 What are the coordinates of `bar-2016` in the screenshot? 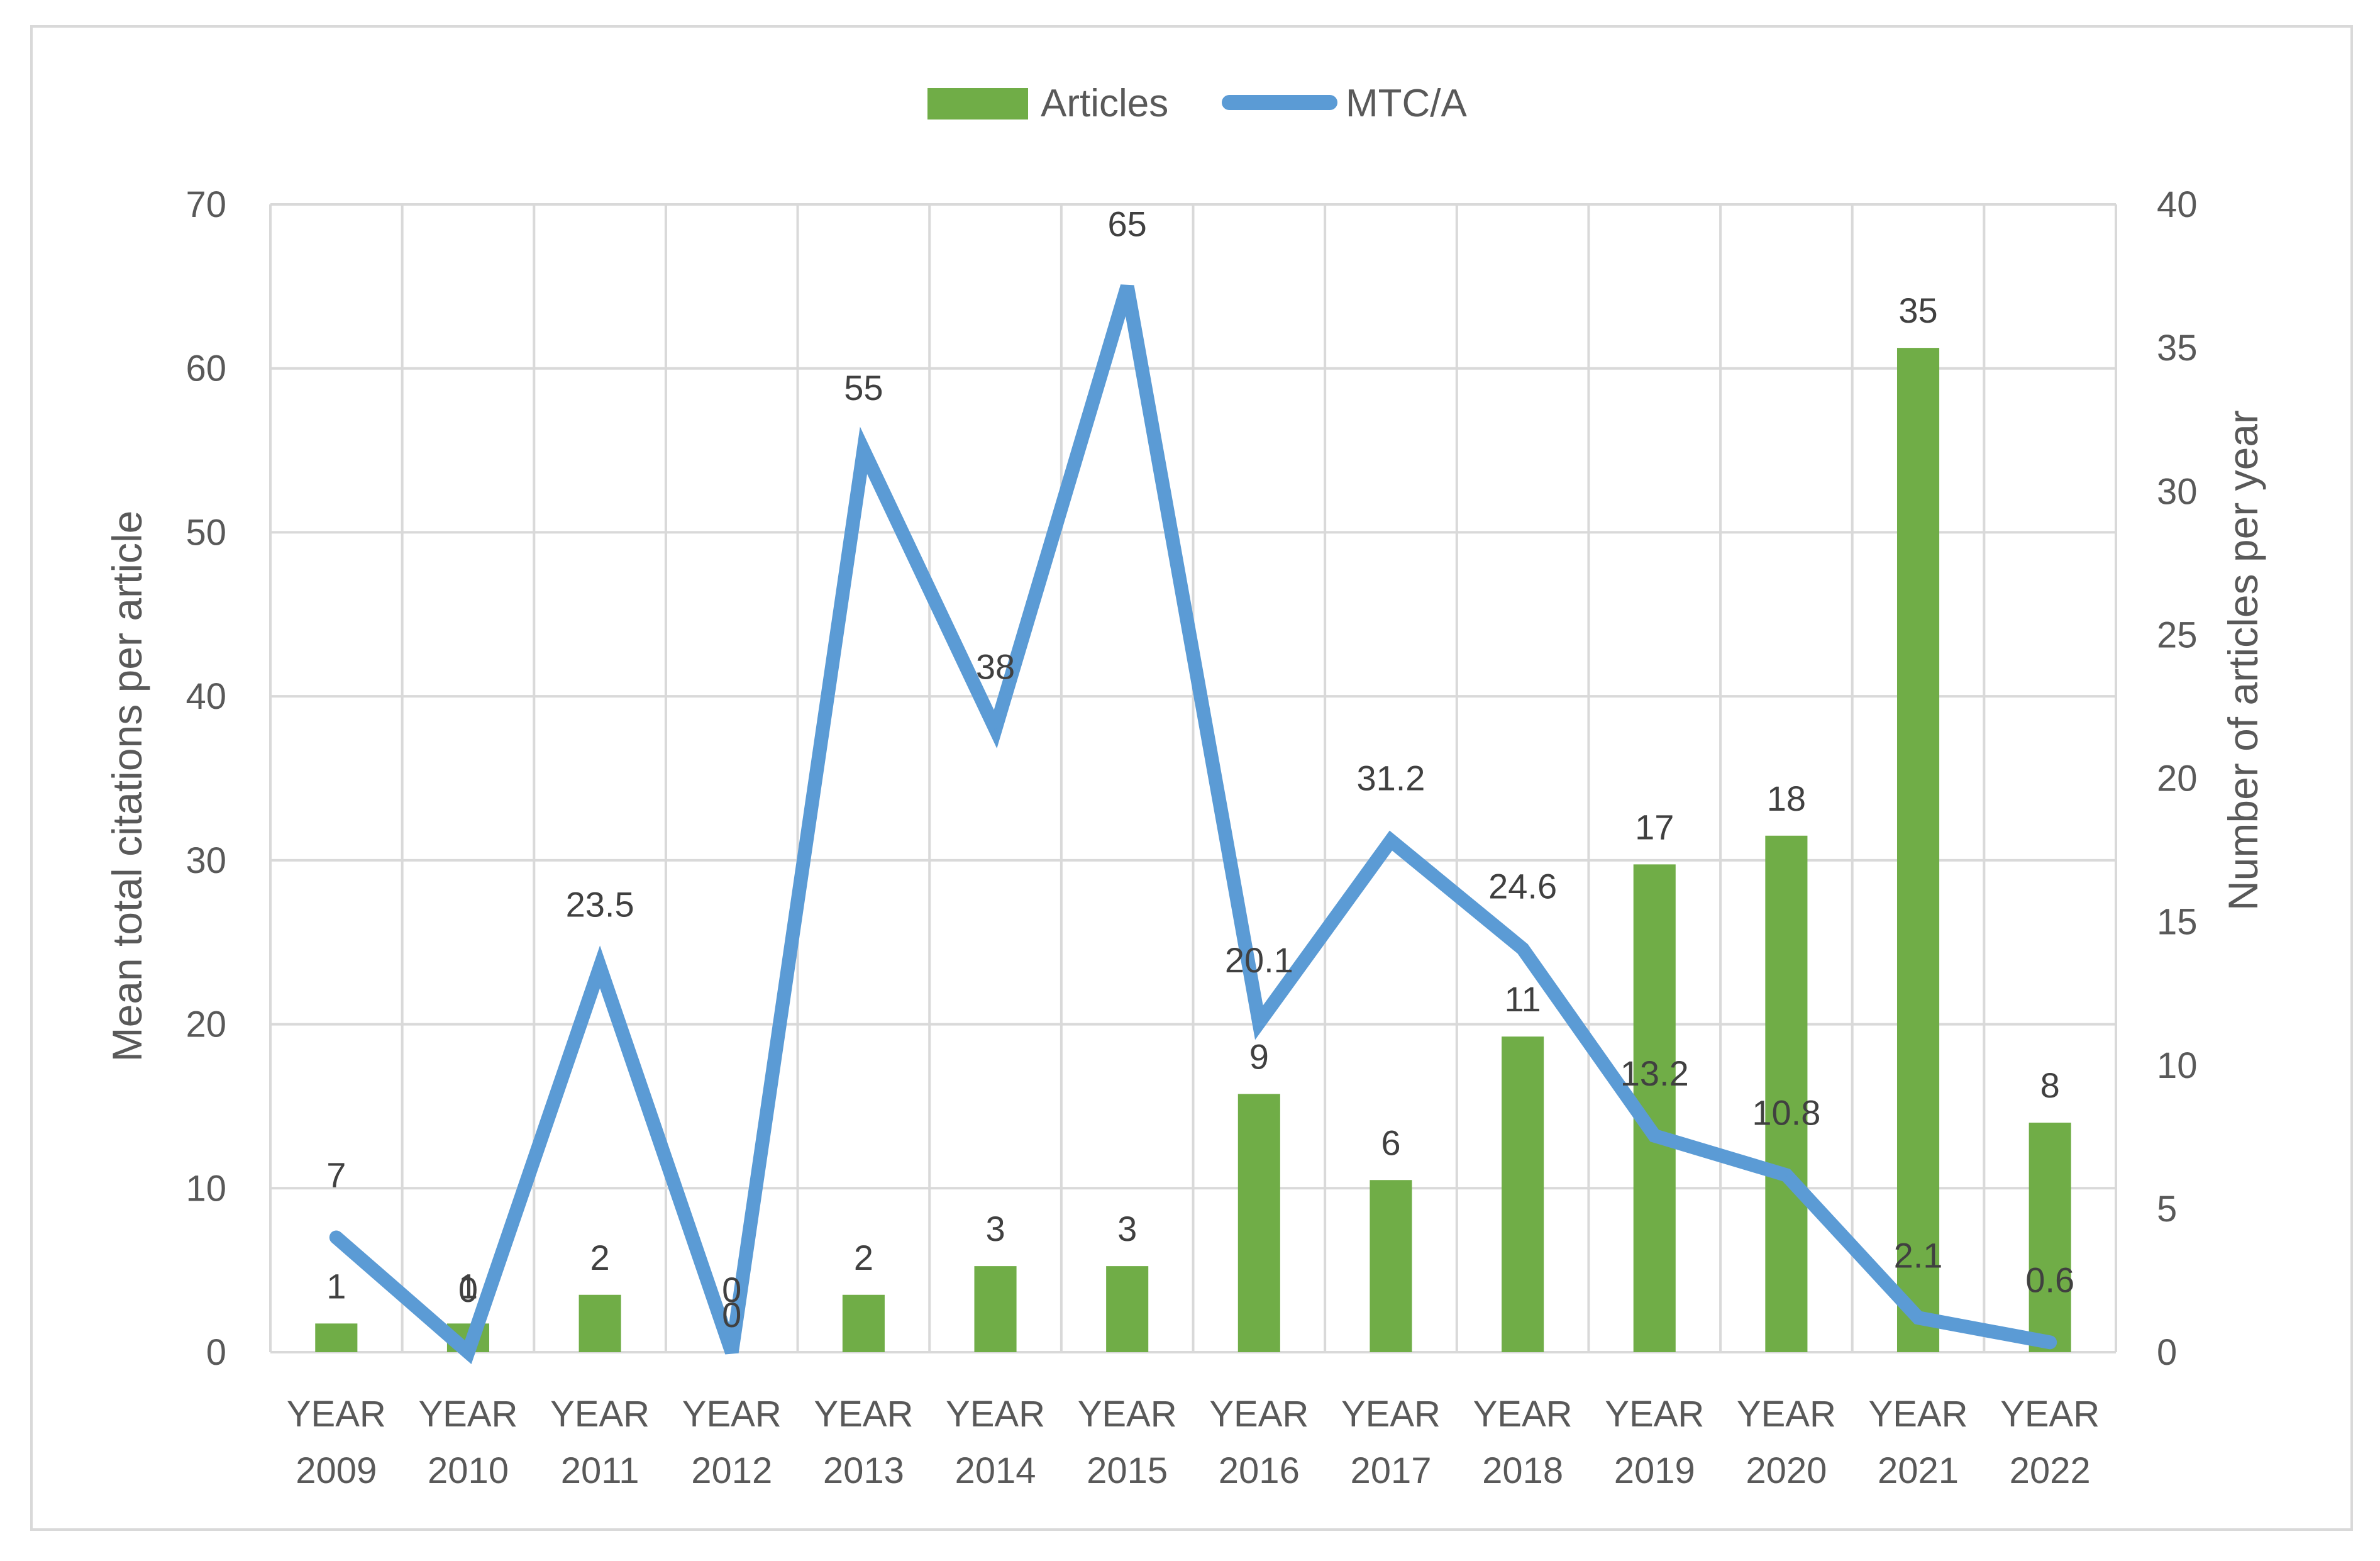 It's located at (1258, 1223).